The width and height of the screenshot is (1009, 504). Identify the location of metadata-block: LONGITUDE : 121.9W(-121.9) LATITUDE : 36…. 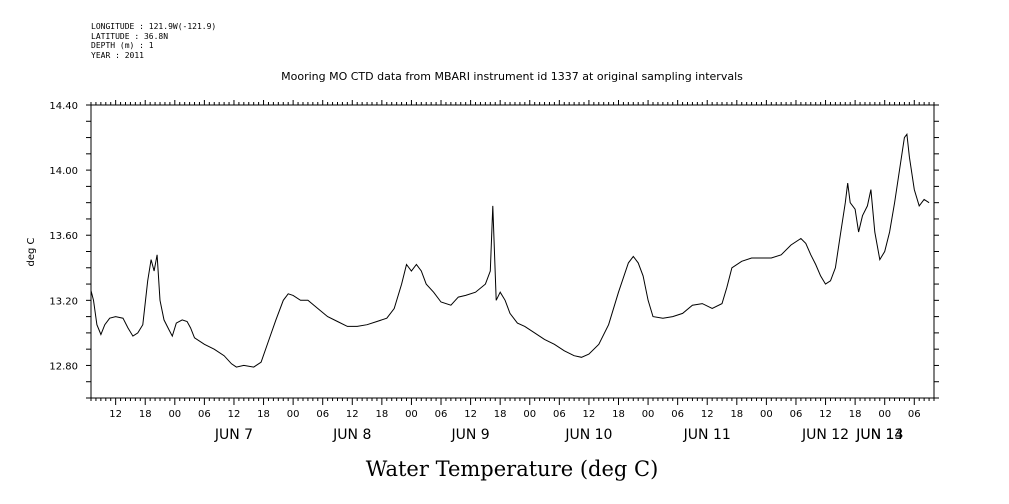
(153, 41).